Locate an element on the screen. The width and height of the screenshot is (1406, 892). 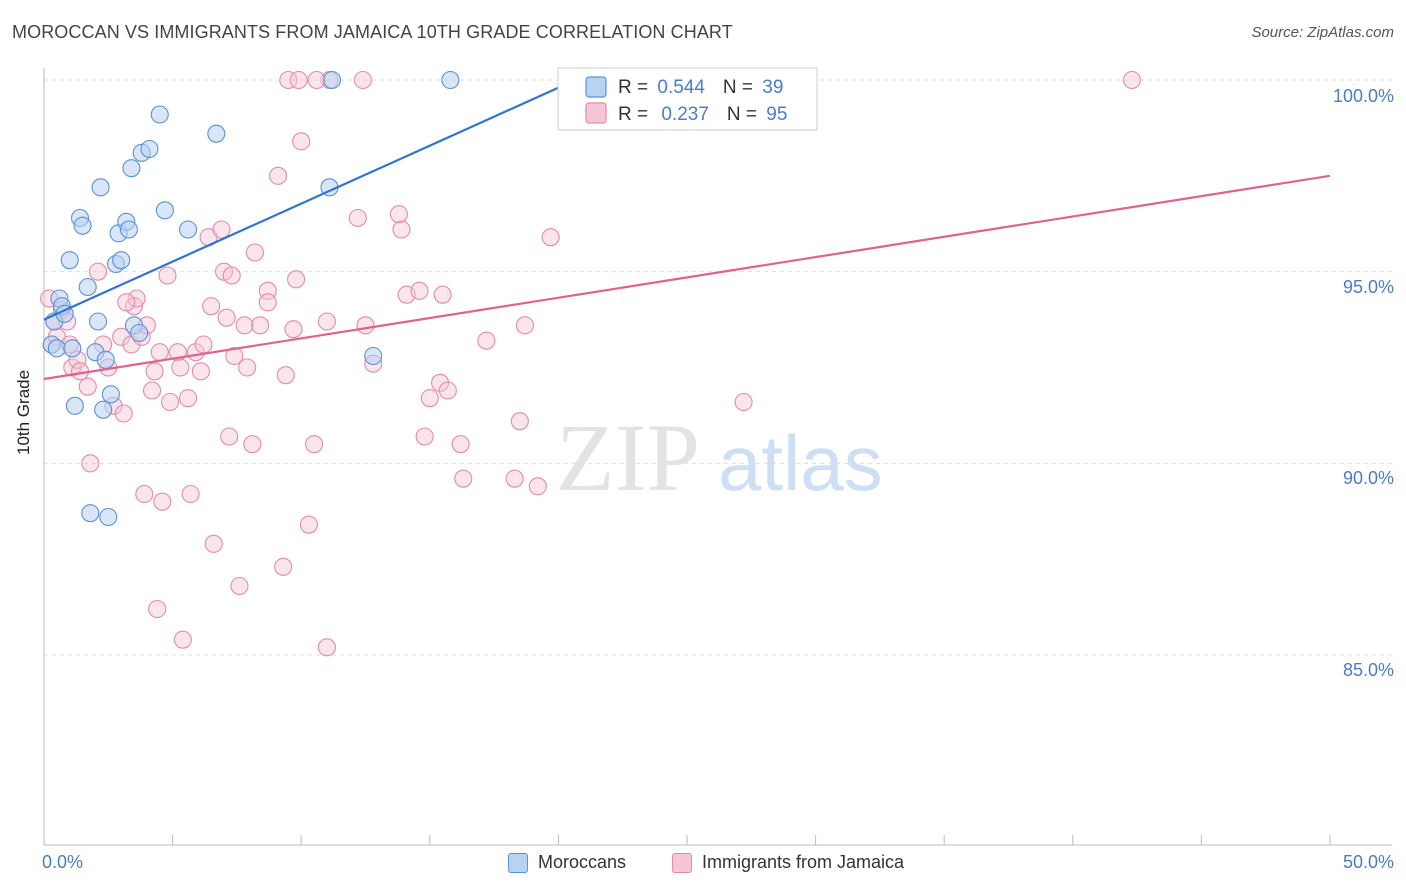
y-tick-label: 90.0% is located at coordinates (1368, 478).